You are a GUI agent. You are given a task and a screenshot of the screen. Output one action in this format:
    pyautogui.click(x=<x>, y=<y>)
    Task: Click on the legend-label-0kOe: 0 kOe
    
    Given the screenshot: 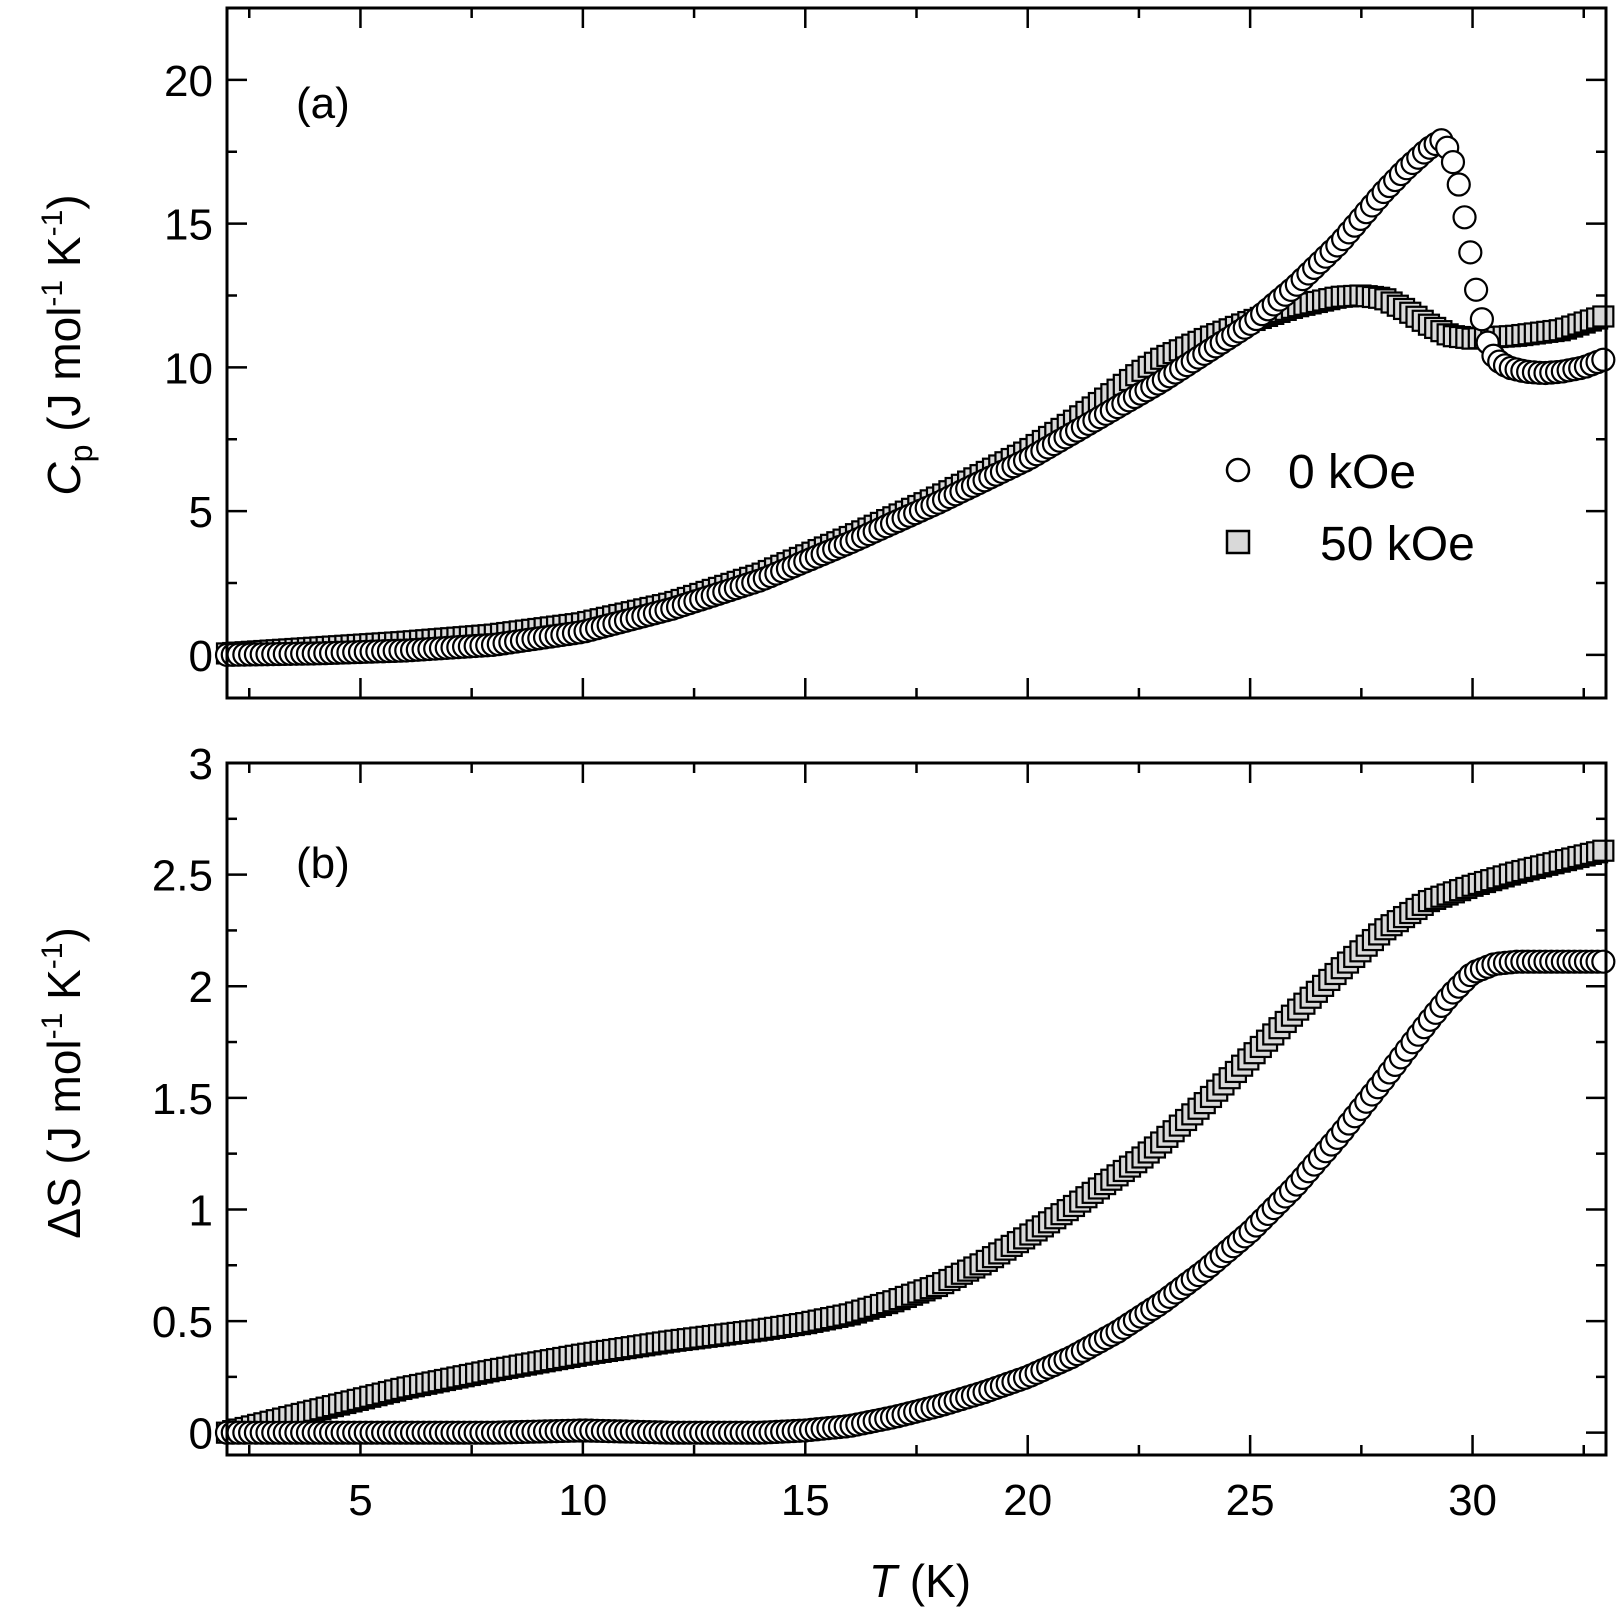 What is the action you would take?
    pyautogui.click(x=1352, y=472)
    